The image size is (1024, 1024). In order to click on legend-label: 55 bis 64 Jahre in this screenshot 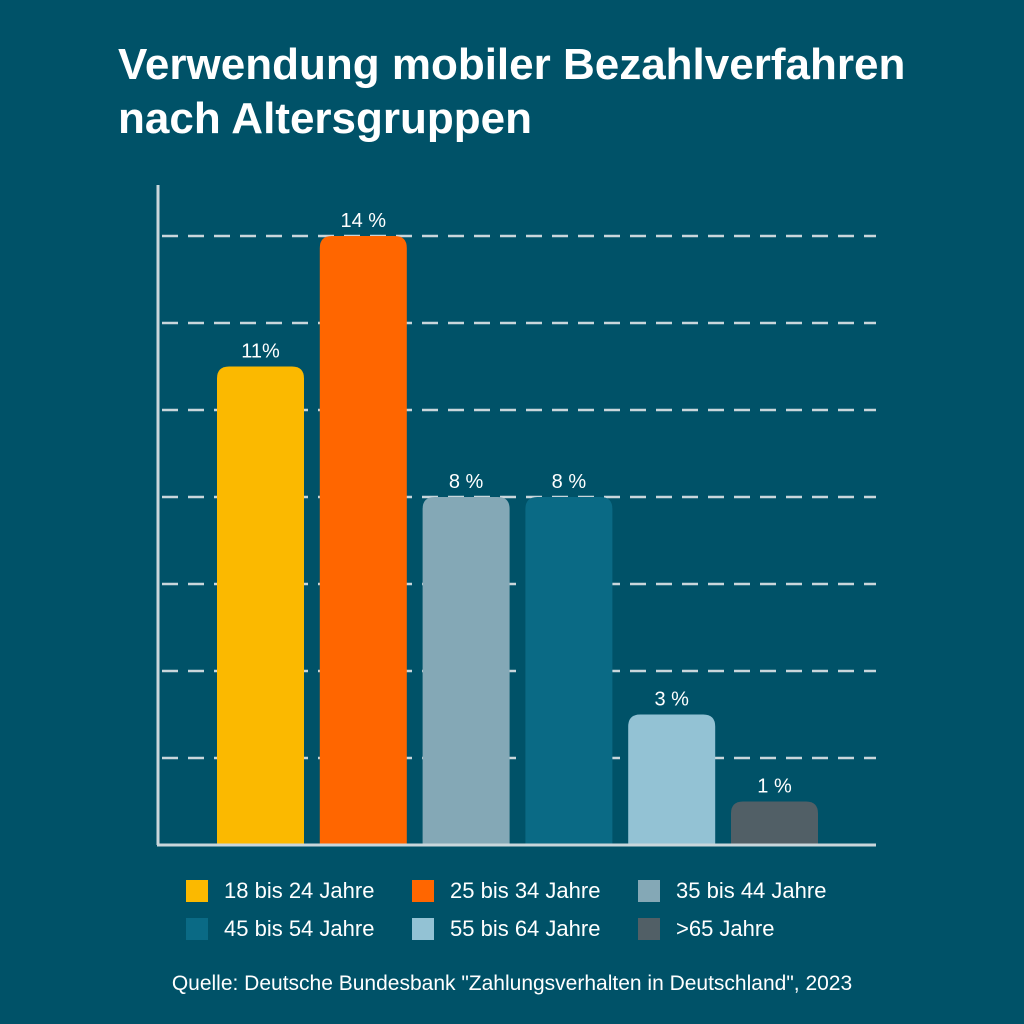, I will do `click(525, 928)`.